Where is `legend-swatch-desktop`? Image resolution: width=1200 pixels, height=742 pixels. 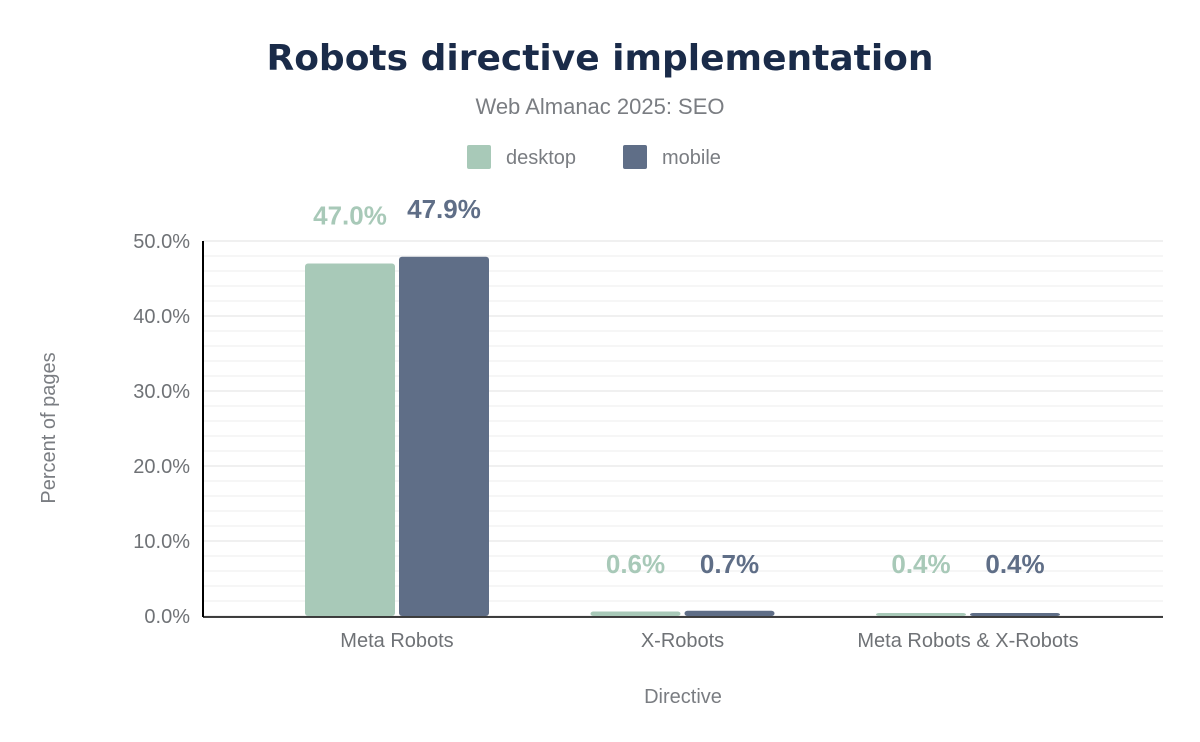
legend-swatch-desktop is located at coordinates (479, 157).